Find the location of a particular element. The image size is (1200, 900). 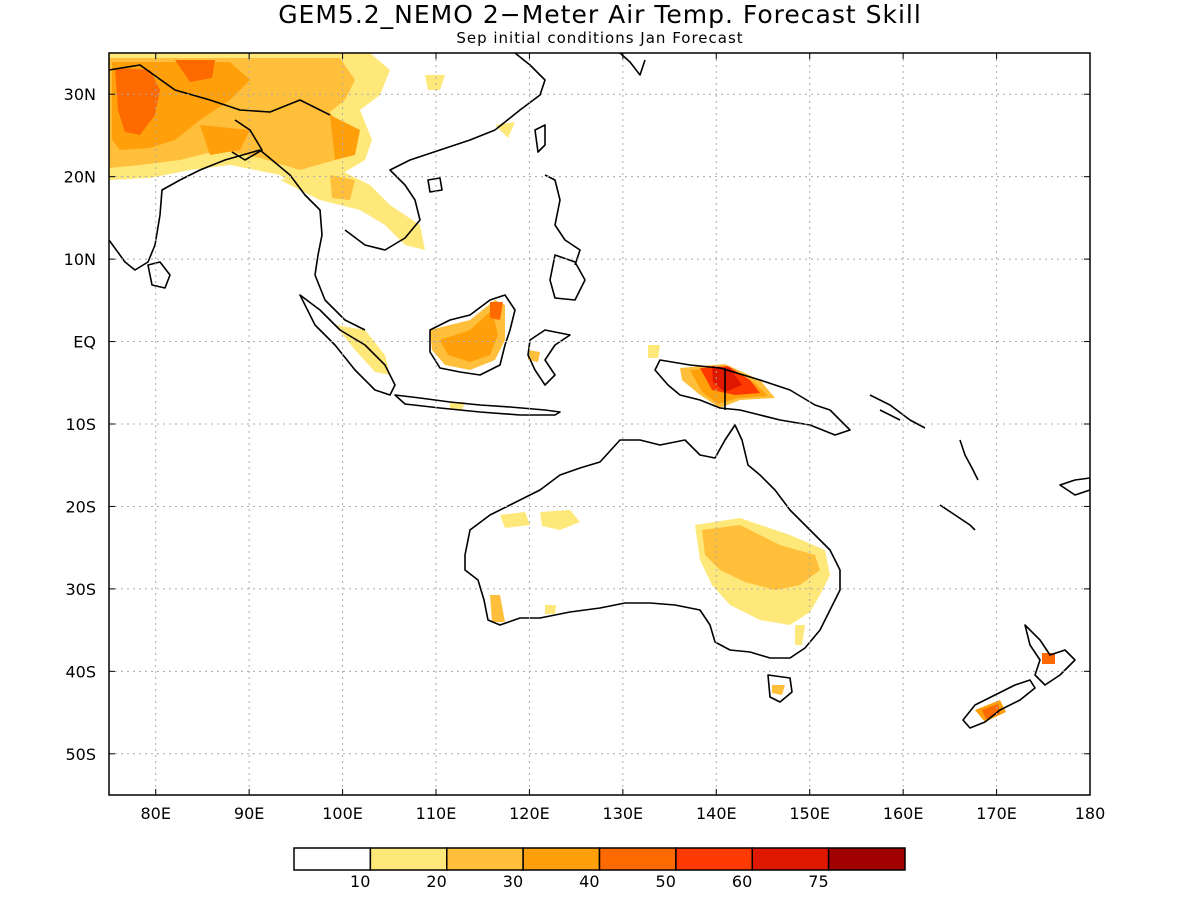

lon-tick-label: 140E is located at coordinates (716, 813).